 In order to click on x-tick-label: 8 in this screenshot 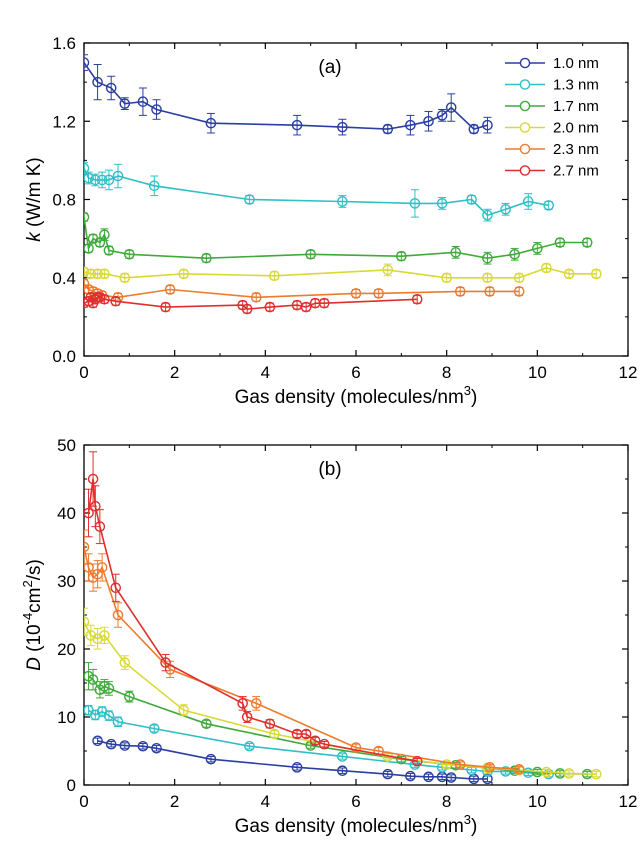, I will do `click(446, 372)`.